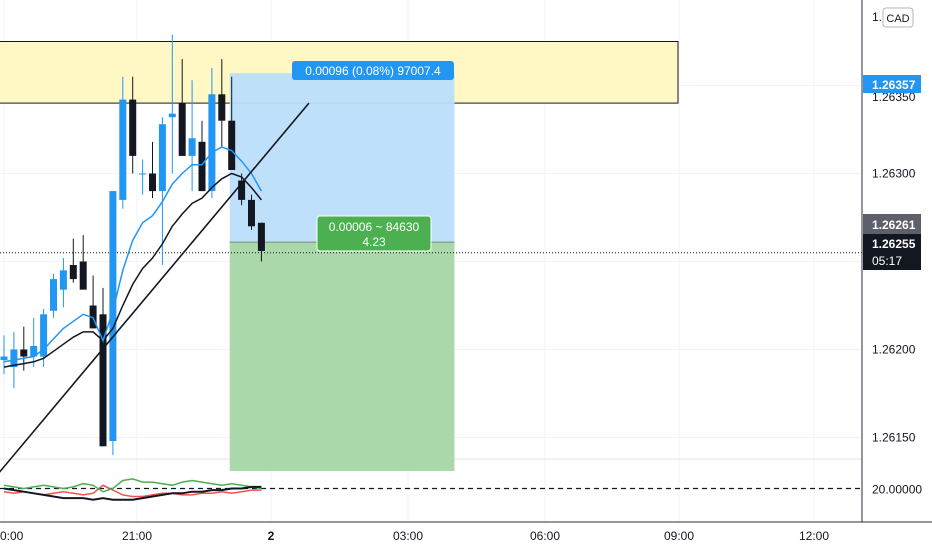  Describe the element at coordinates (894, 350) in the screenshot. I see `price-tick-label: 1.26200` at that location.